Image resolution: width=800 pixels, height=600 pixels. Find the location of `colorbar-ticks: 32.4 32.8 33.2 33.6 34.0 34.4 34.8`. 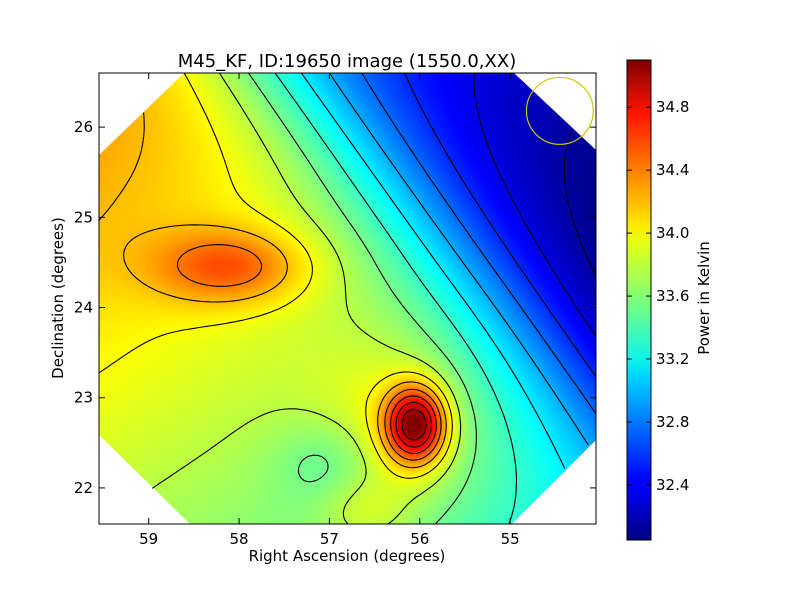

colorbar-ticks: 32.4 32.8 33.2 33.6 34.0 34.4 34.8 is located at coordinates (658, 296).